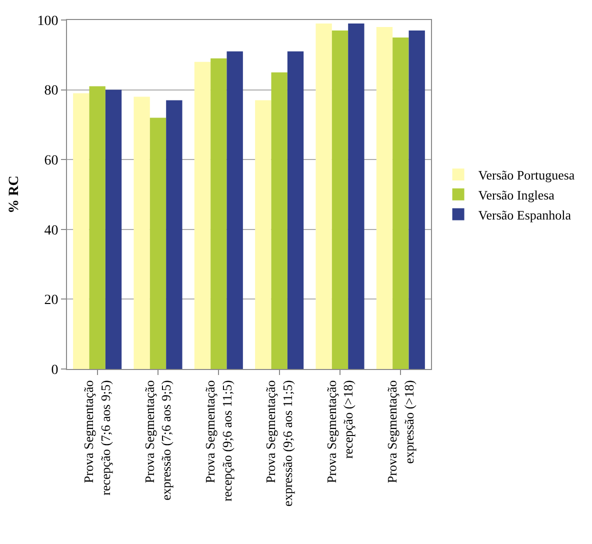 Image resolution: width=592 pixels, height=544 pixels. What do you see at coordinates (158, 440) in the screenshot?
I see `x-tick-label: Prova Segmentação expressão (7;6 aos 9;5)` at bounding box center [158, 440].